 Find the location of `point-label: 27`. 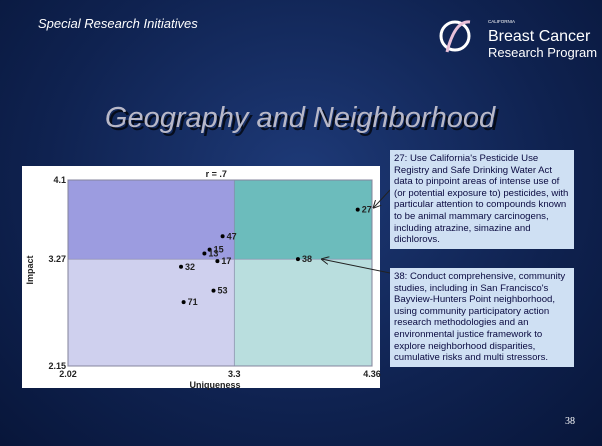

point-label: 27 is located at coordinates (367, 210).